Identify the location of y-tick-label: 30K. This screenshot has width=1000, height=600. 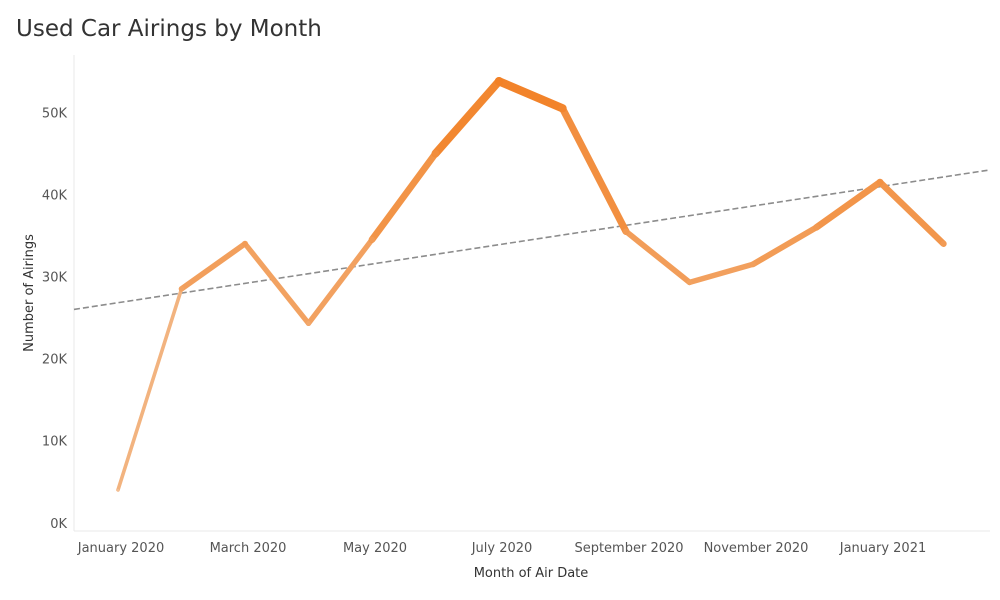
(55, 278).